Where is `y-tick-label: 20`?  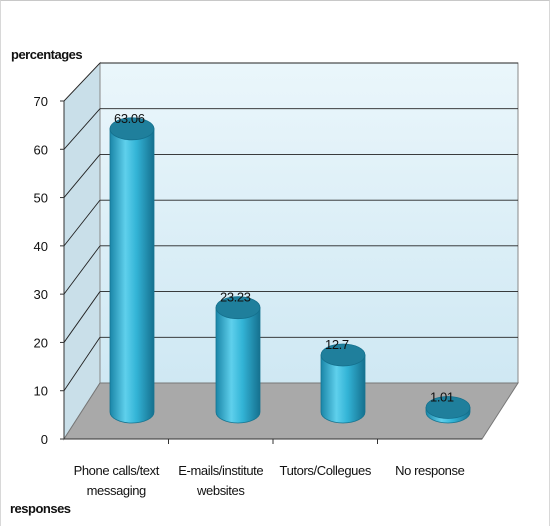
y-tick-label: 20 is located at coordinates (41, 342).